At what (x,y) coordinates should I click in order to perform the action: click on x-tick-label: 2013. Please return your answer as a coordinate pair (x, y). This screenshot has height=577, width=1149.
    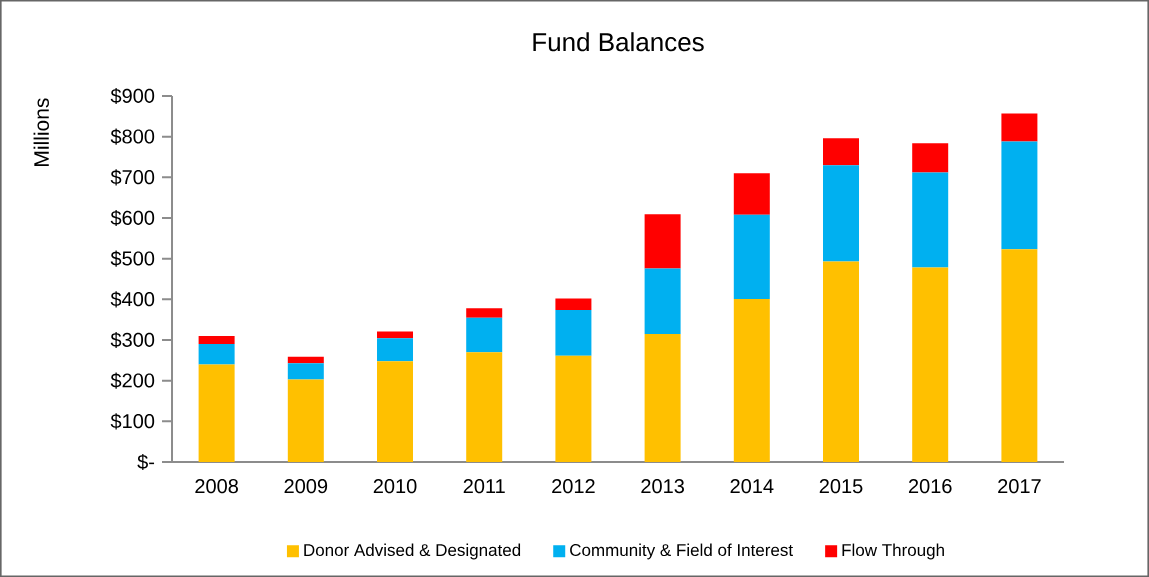
    Looking at the image, I should click on (662, 486).